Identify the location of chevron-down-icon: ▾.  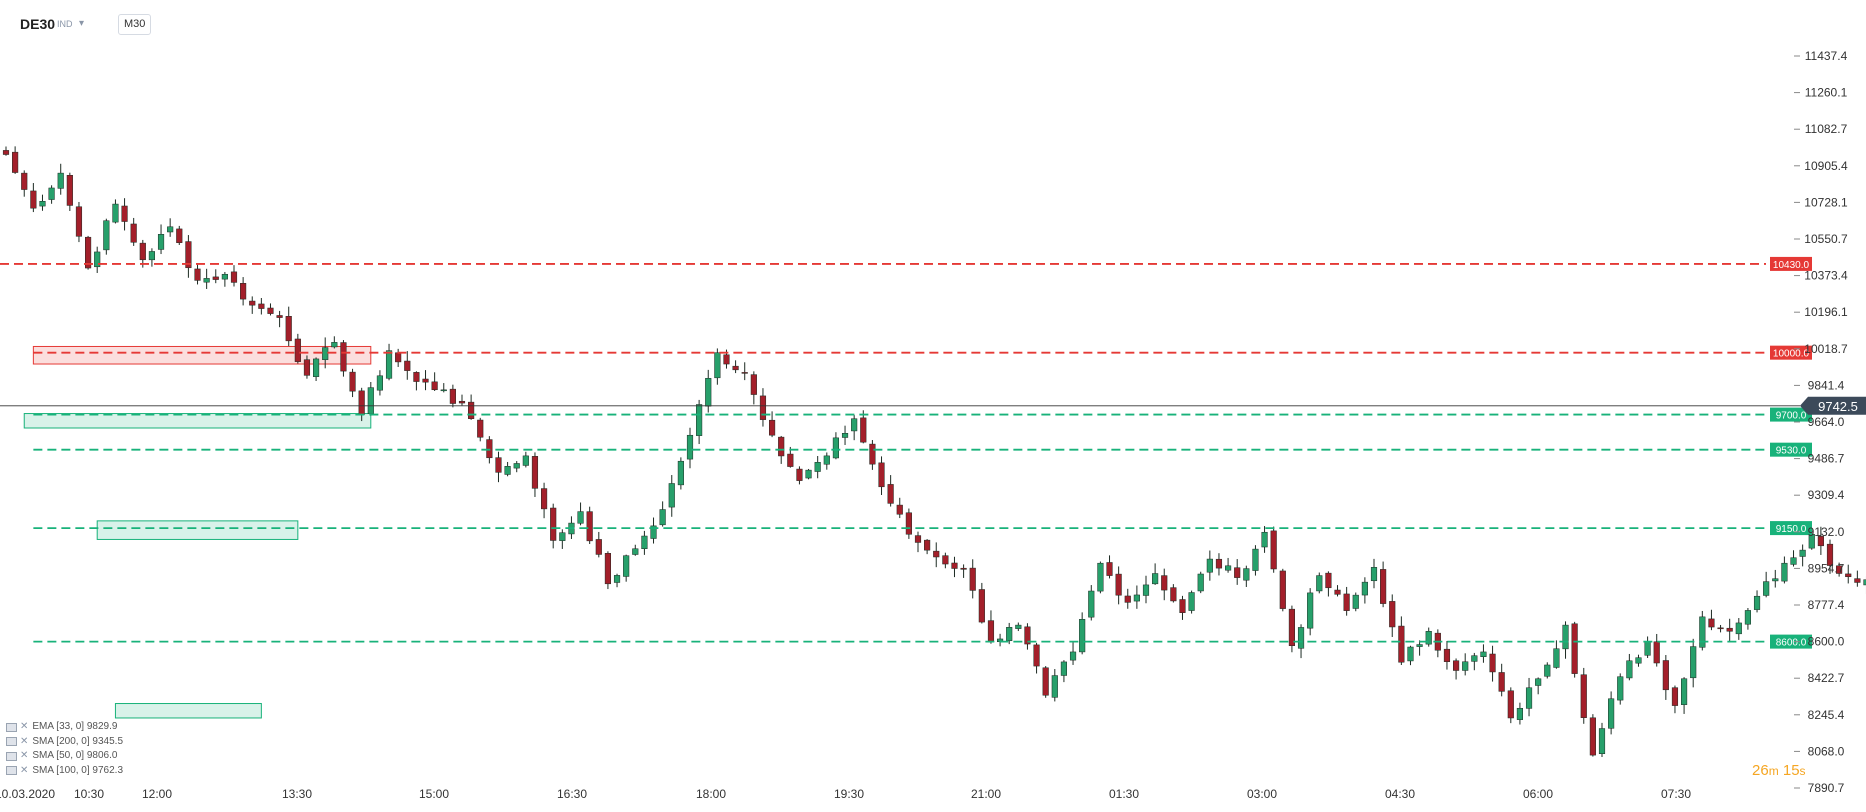
(82, 23).